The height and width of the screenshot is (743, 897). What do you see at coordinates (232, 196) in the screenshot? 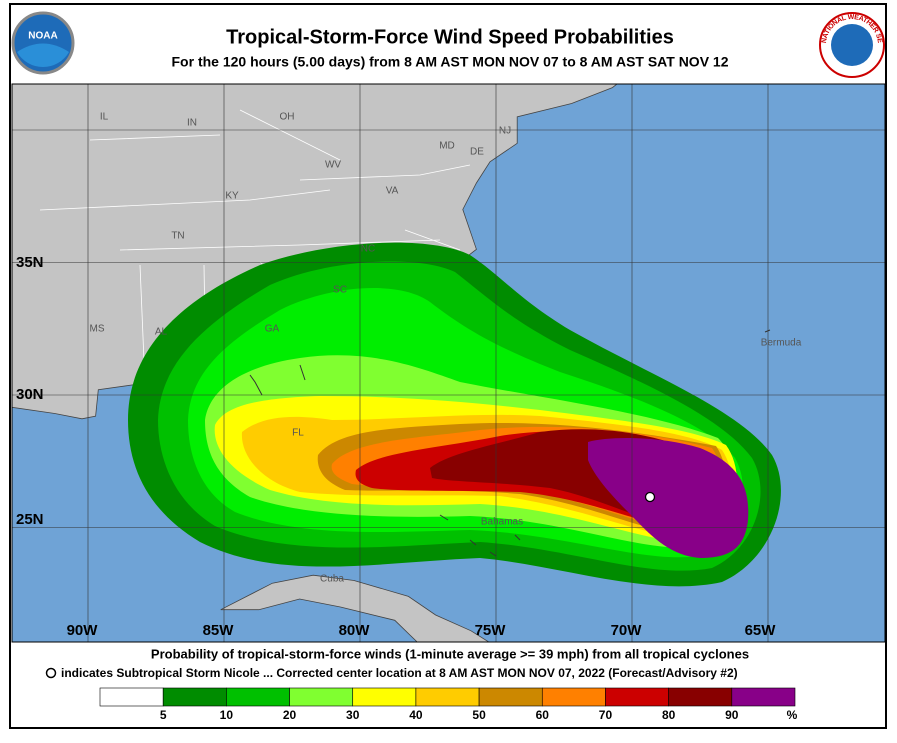
I see `state-label: KY` at bounding box center [232, 196].